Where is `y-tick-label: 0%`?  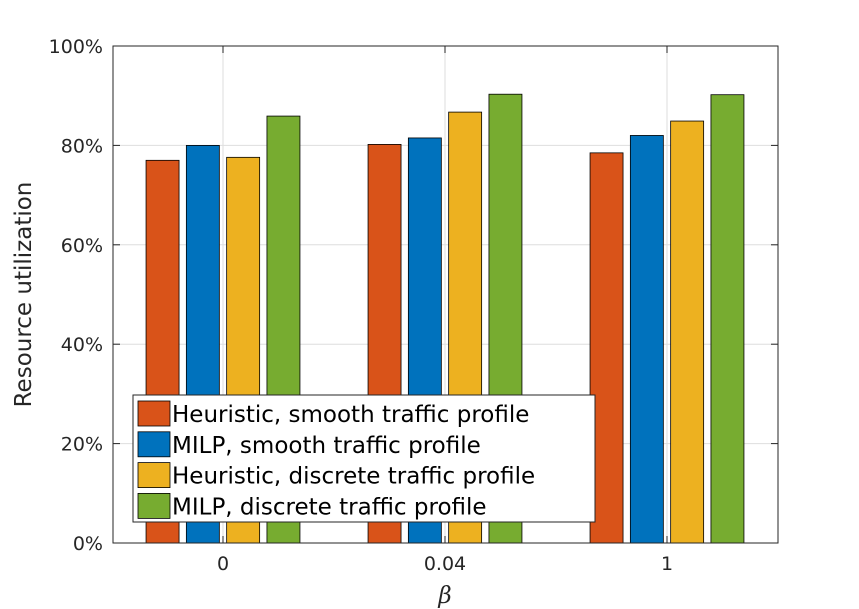 y-tick-label: 0% is located at coordinates (88, 544).